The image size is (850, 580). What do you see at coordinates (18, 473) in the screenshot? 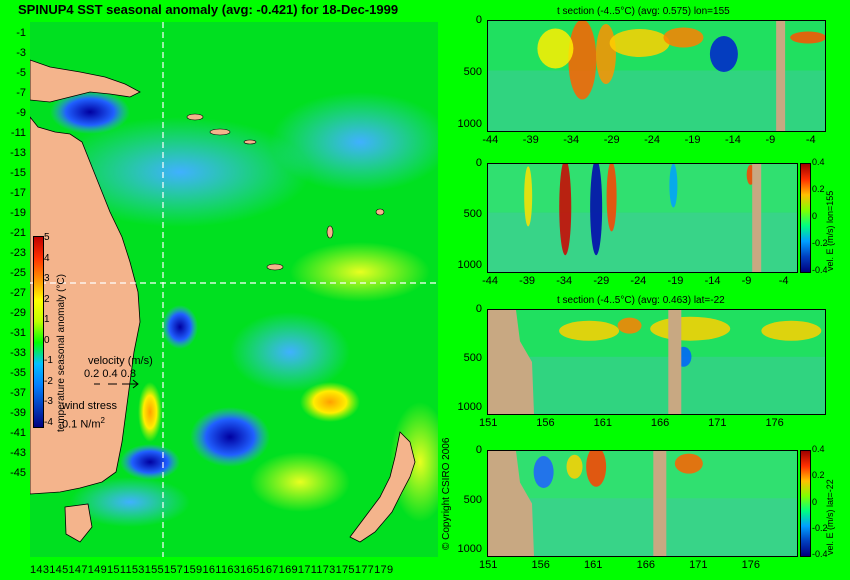
I see `map-lat-tick: -45` at bounding box center [18, 473].